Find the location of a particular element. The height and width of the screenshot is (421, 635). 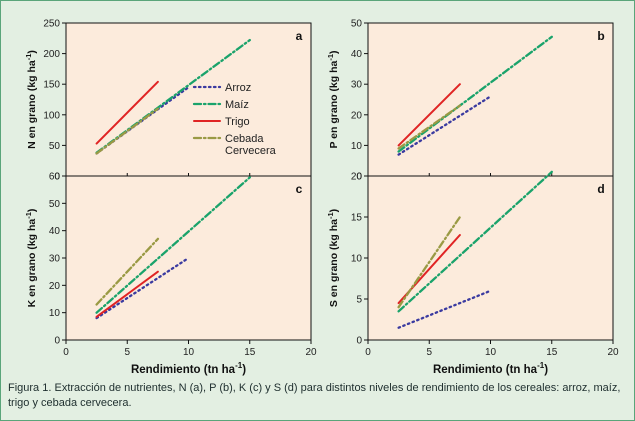

legend-label-line: Arroz is located at coordinates (238, 88).